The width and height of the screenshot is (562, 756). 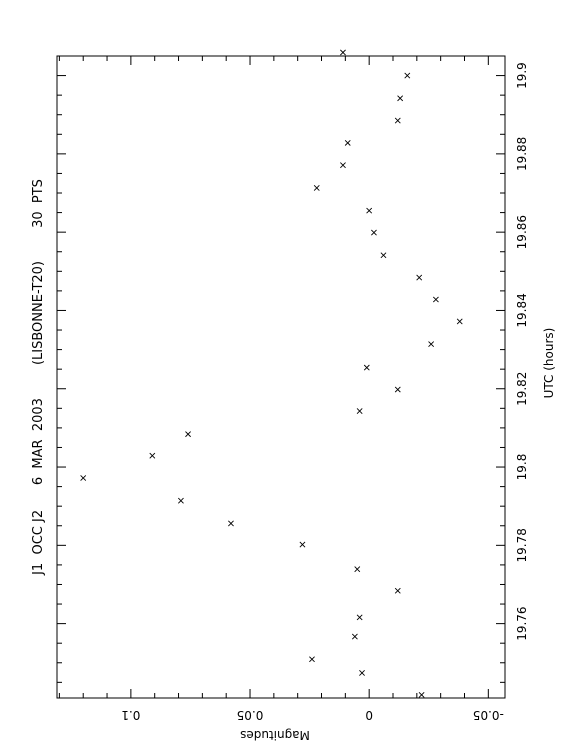 What do you see at coordinates (275, 735) in the screenshot?
I see `y-axis-label: Magnitudes` at bounding box center [275, 735].